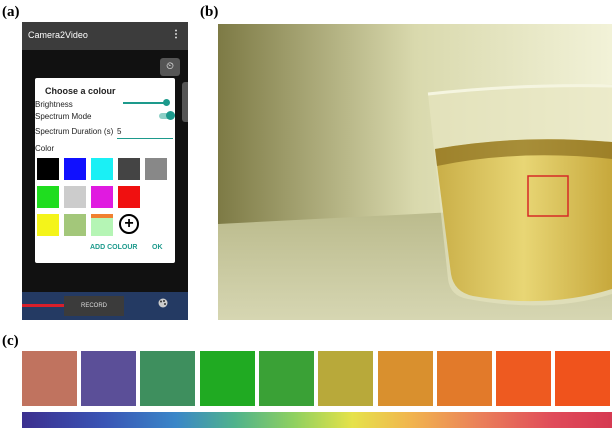 Image resolution: width=613 pixels, height=429 pixels. I want to click on brightness-label: Brightness, so click(54, 104).